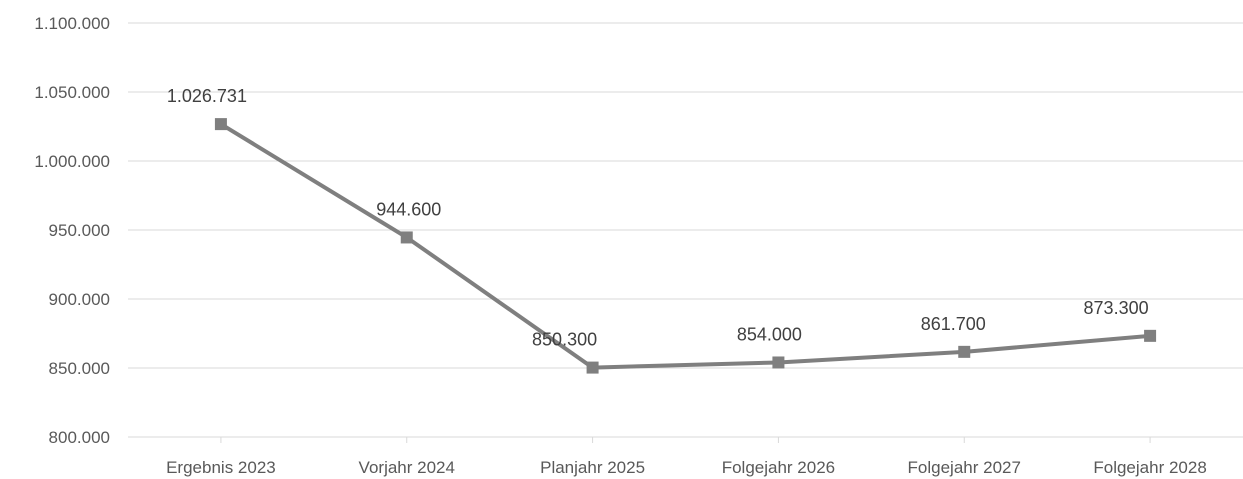 Image resolution: width=1243 pixels, height=479 pixels. I want to click on x-tick-label: Folgejahr 2026, so click(778, 467).